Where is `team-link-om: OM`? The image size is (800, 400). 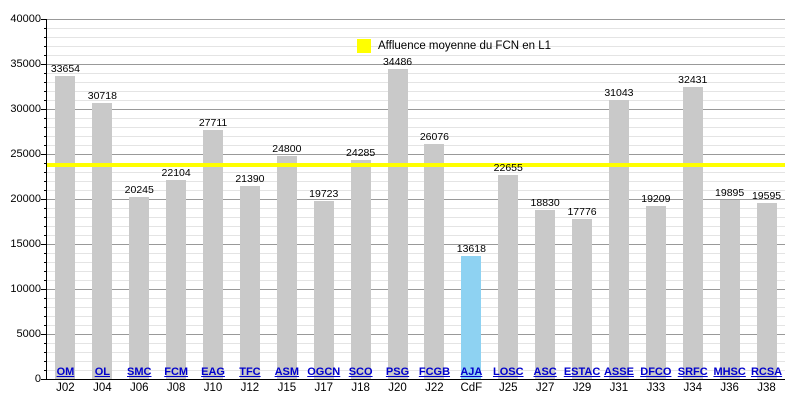 team-link-om: OM is located at coordinates (65, 372).